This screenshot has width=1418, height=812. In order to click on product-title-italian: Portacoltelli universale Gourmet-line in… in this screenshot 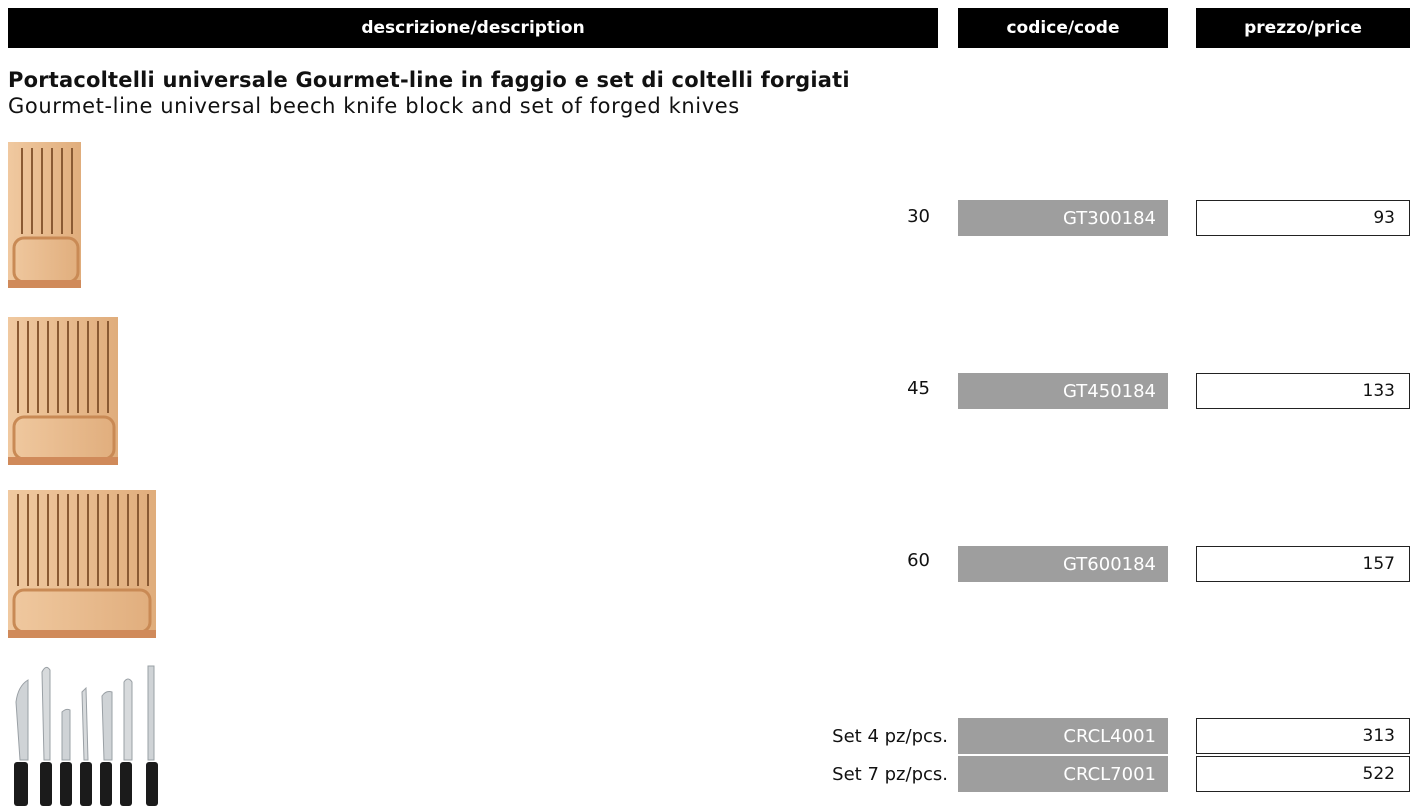, I will do `click(429, 80)`.